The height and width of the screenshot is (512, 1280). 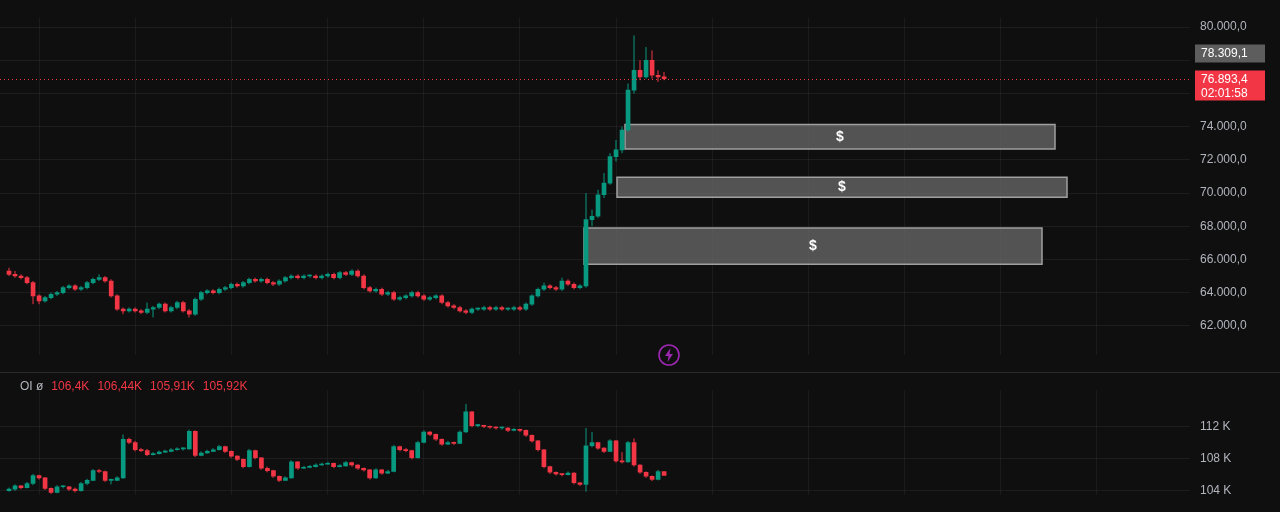 I want to click on annotation: 106,4K, so click(x=70, y=386).